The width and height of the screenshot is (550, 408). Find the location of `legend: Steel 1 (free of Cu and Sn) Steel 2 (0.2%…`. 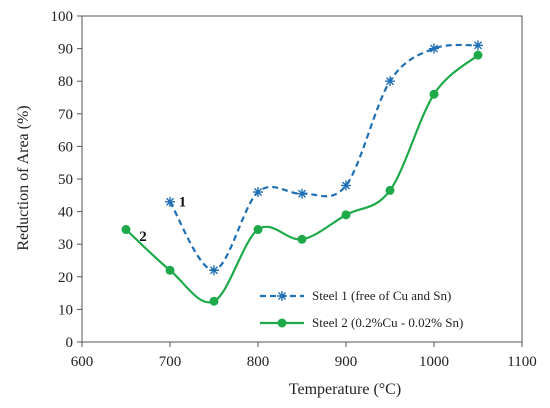

legend: Steel 1 (free of Cu and Sn) Steel 2 (0.2%… is located at coordinates (361, 309).